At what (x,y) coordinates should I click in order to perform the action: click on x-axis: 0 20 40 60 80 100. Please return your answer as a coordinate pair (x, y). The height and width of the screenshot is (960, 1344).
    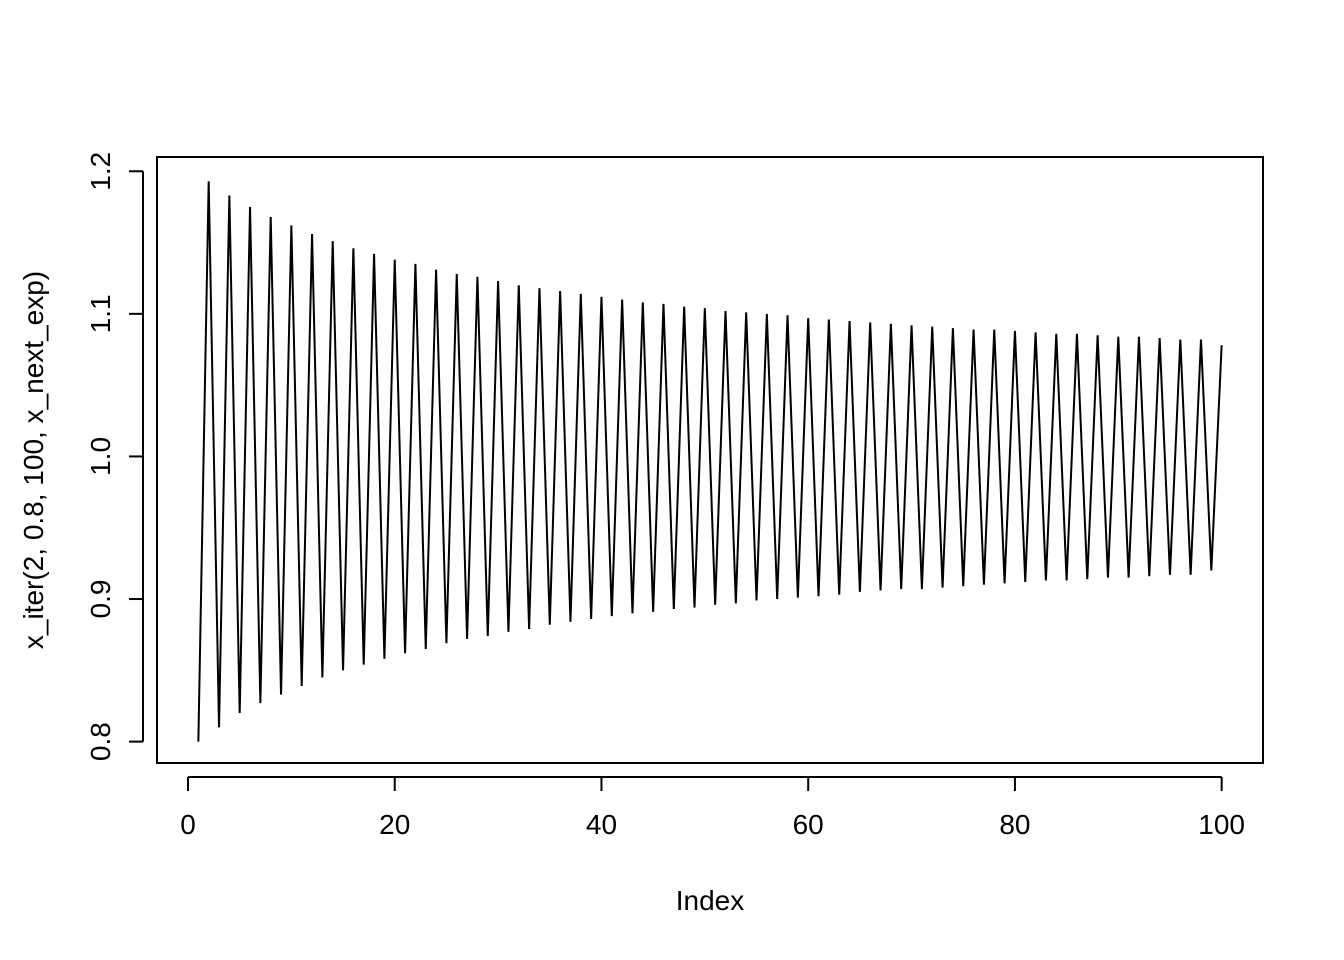
    Looking at the image, I should click on (712, 808).